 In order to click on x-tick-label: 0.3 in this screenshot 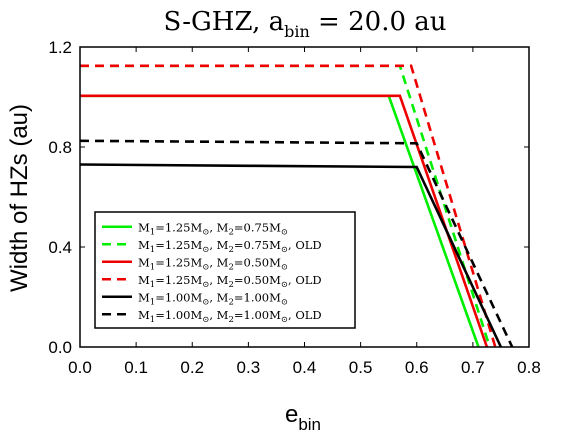, I will do `click(249, 367)`.